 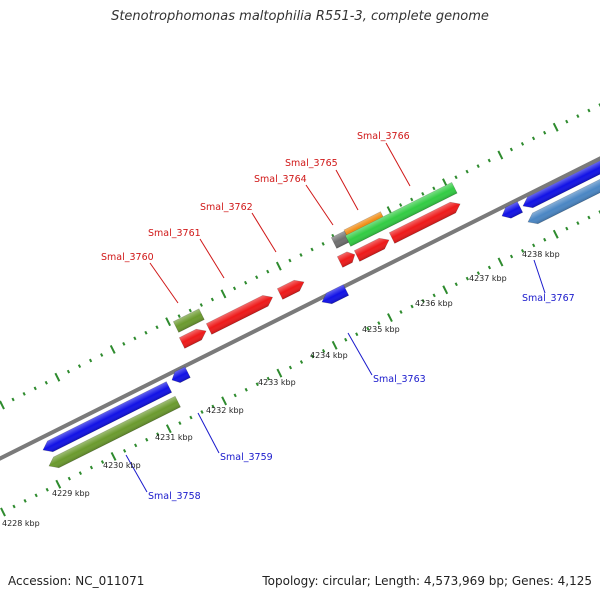 What do you see at coordinates (21, 523) in the screenshot?
I see `kbp-label: 4228 kbp` at bounding box center [21, 523].